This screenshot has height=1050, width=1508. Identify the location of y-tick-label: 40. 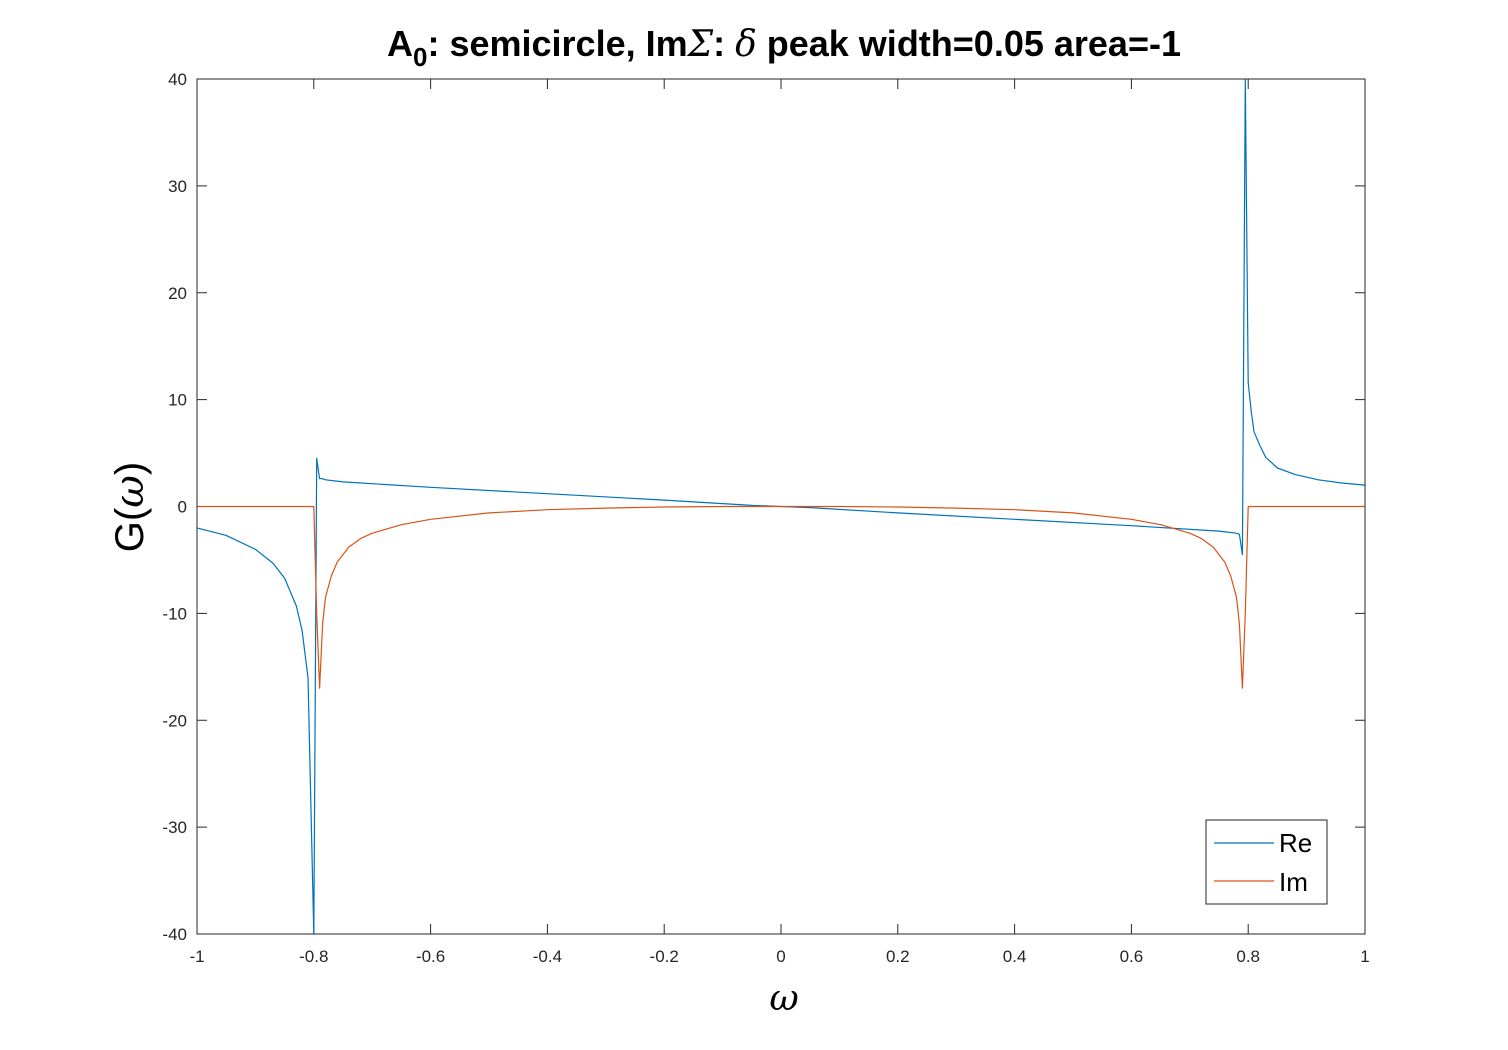
(177, 79).